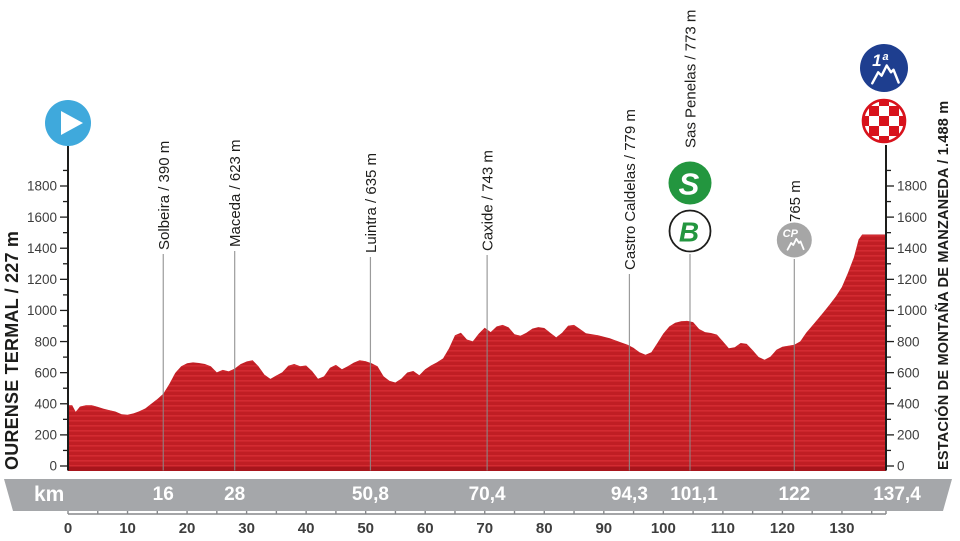  Describe the element at coordinates (880, 60) in the screenshot. I see `category-1-label: 1ª` at that location.